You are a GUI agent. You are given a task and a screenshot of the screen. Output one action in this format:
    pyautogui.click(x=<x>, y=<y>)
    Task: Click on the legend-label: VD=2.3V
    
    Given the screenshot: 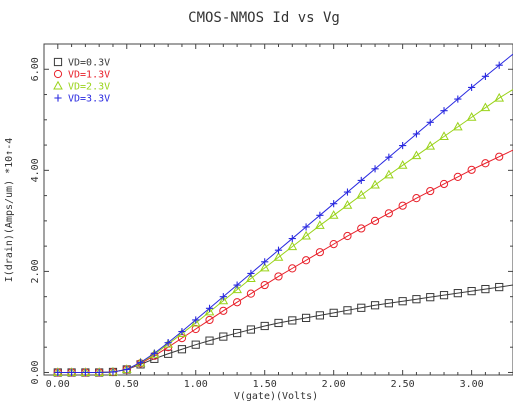 What is the action you would take?
    pyautogui.click(x=89, y=87)
    